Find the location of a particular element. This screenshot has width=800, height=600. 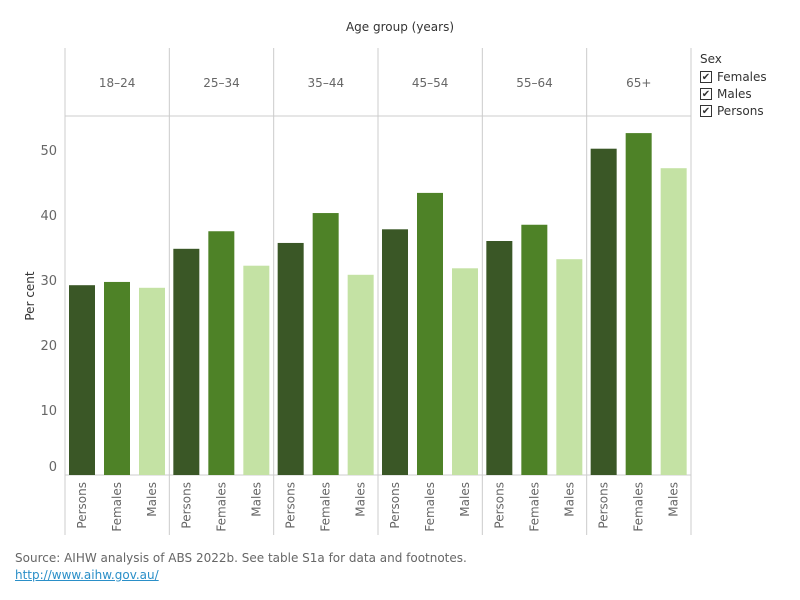

legend-item-persons: ✔ Persons is located at coordinates (733, 110).